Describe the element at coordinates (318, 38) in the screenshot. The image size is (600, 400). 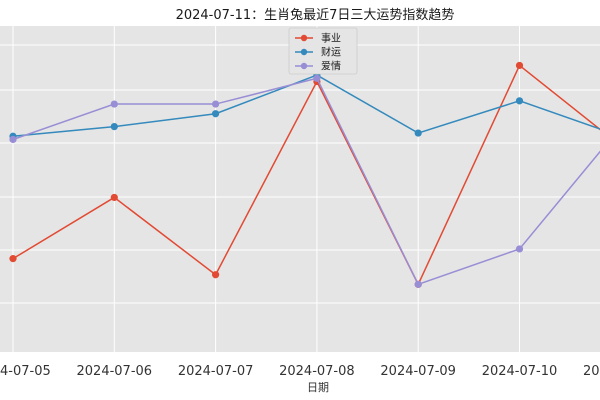
I see `legend-item: 事业` at that location.